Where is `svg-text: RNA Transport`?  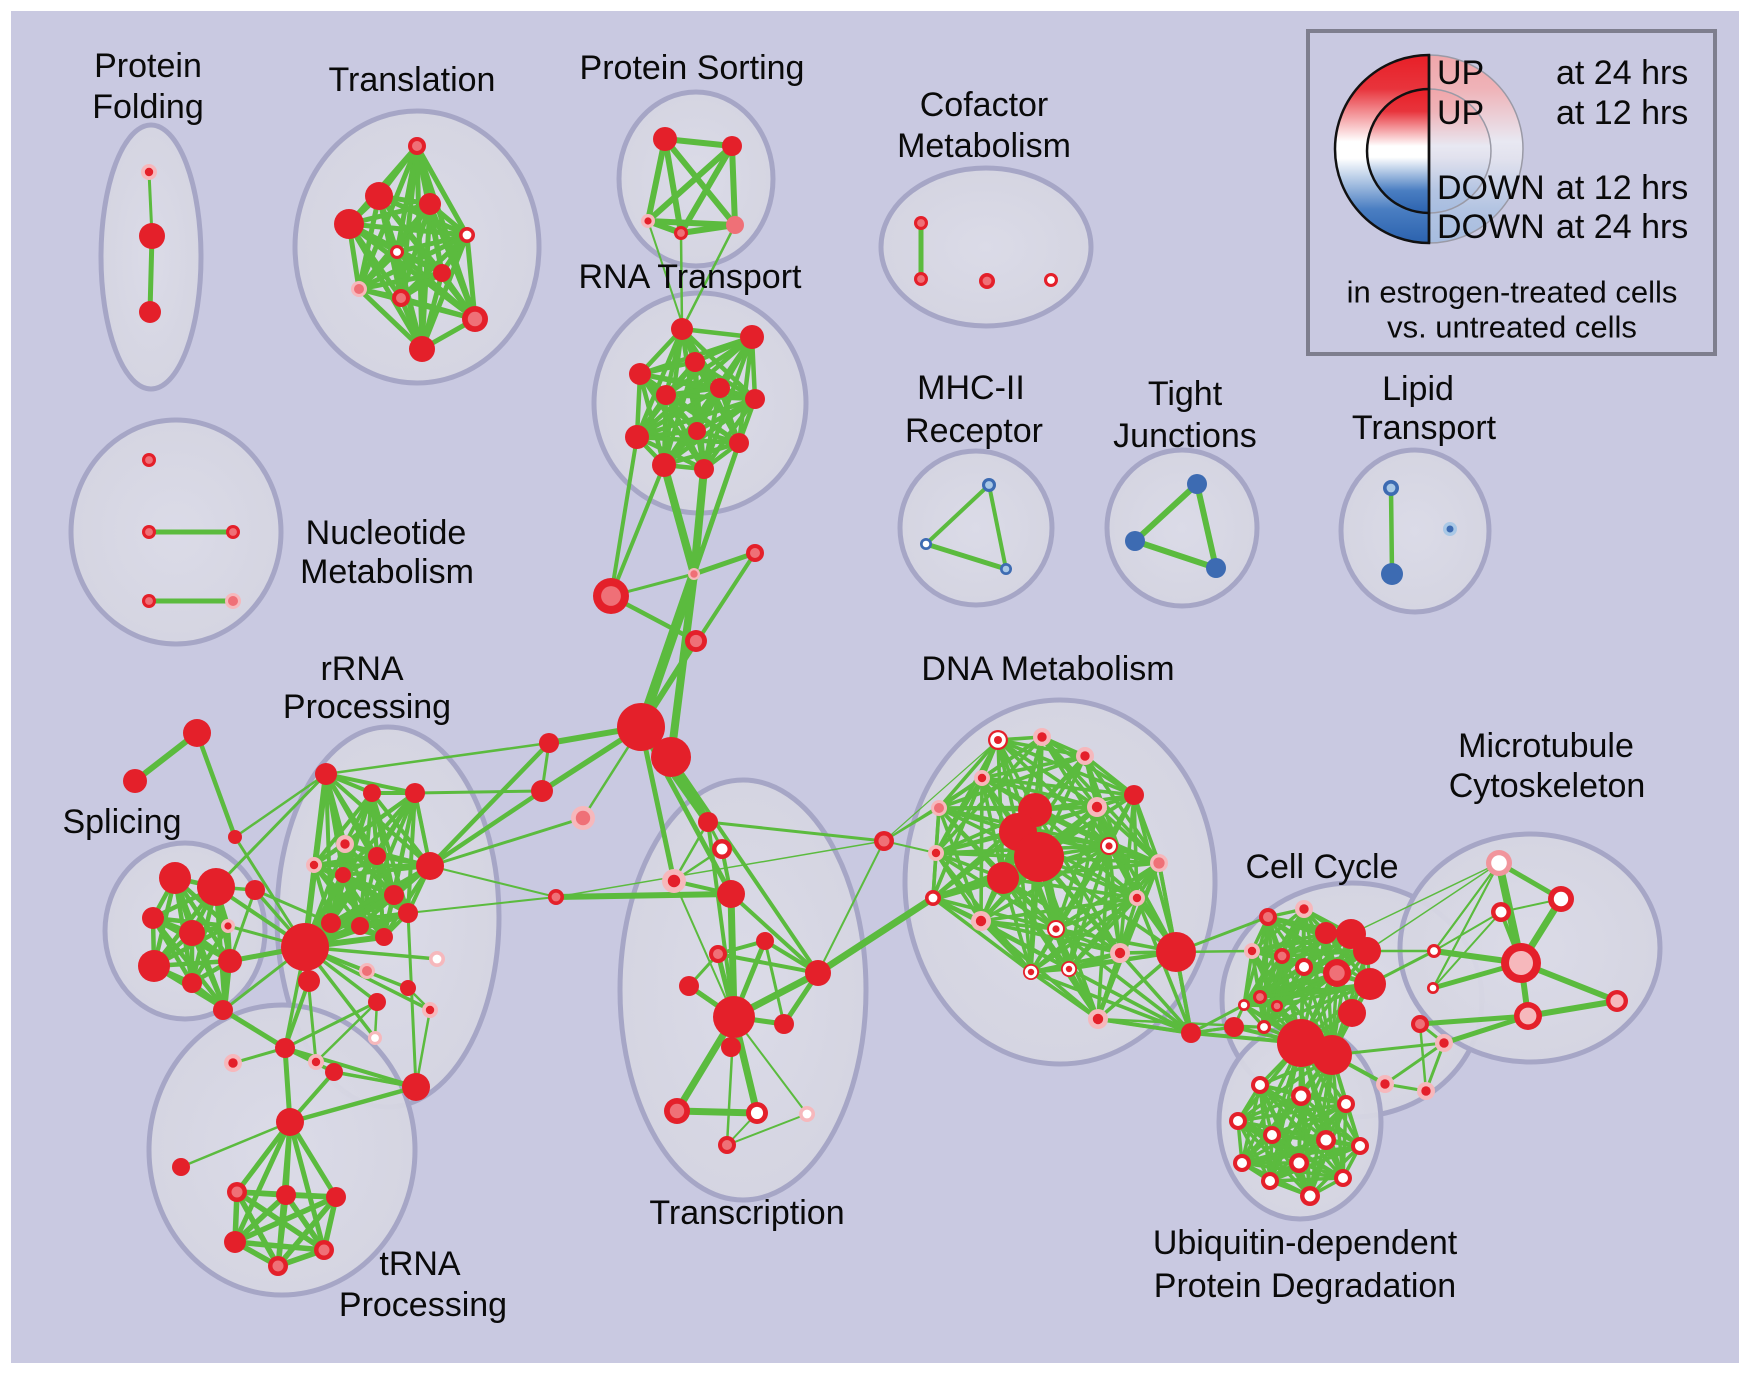
svg-text: RNA Transport is located at coordinates (691, 277).